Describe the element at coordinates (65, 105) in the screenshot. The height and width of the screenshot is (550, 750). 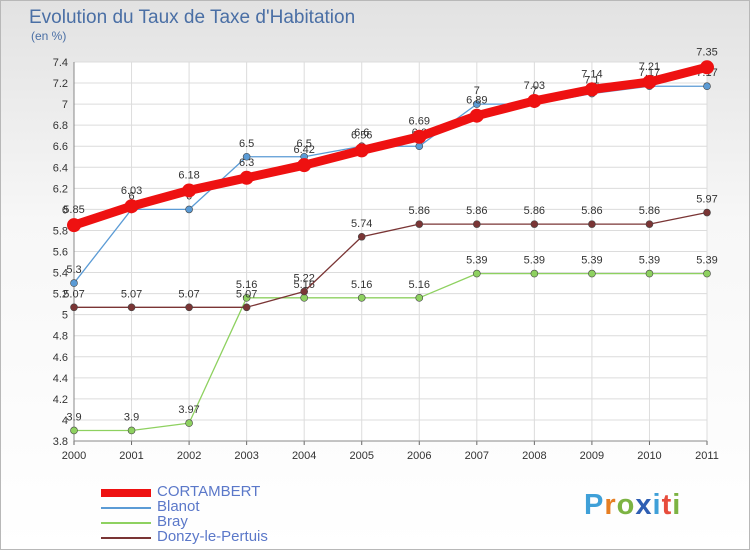
I see `y-tick-label: 7` at that location.